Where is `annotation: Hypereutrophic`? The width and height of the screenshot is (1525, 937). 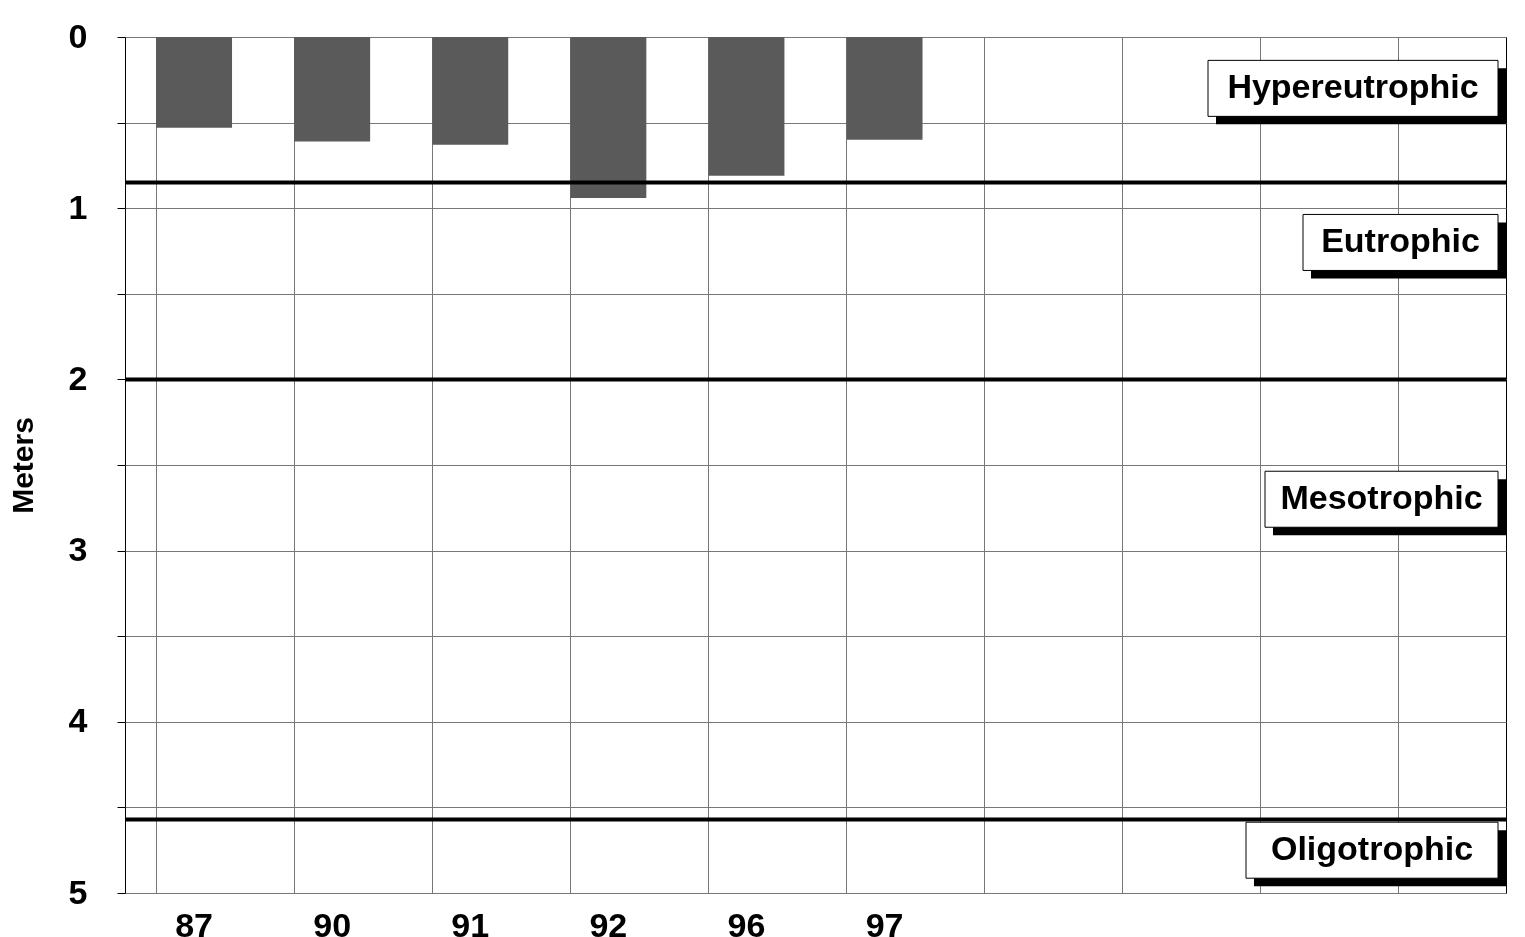
annotation: Hypereutrophic is located at coordinates (1353, 86).